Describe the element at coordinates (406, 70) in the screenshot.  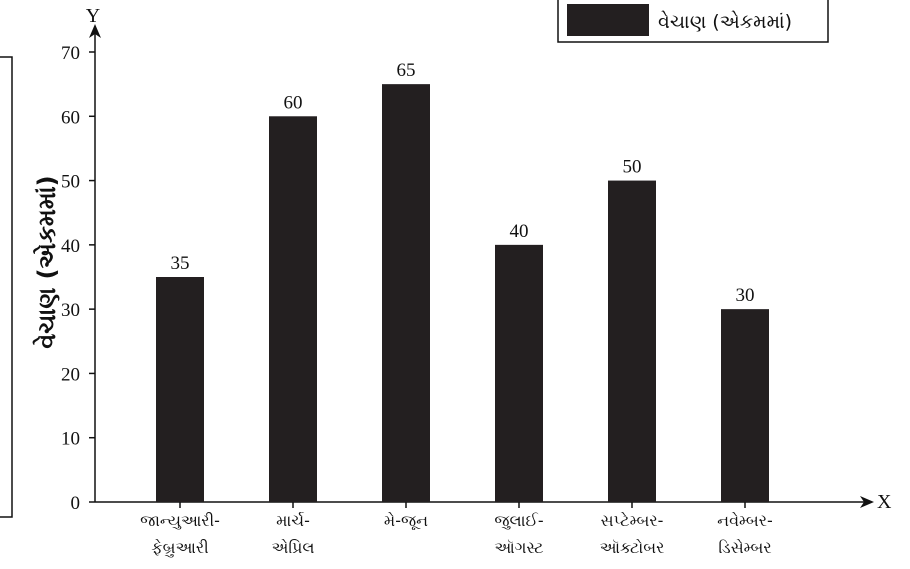
I see `data-label: 65` at that location.